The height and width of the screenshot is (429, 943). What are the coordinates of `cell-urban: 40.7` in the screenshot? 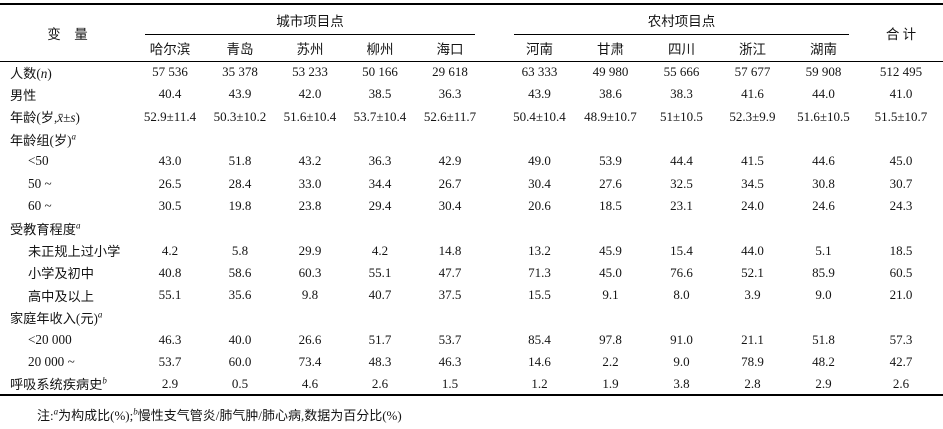 It's located at (380, 295).